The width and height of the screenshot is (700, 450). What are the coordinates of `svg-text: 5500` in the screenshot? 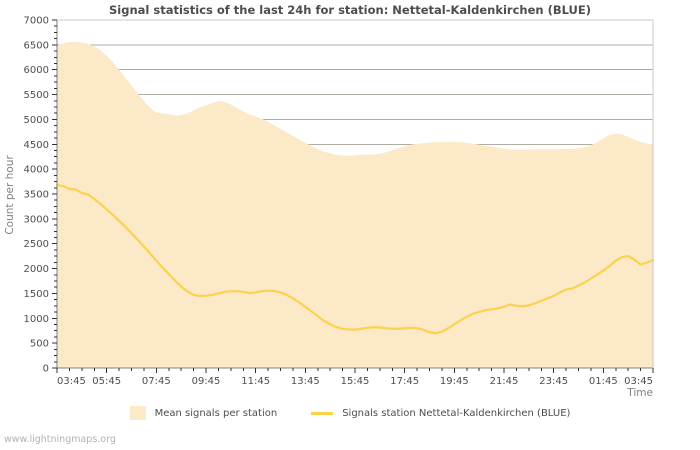 It's located at (36, 95).